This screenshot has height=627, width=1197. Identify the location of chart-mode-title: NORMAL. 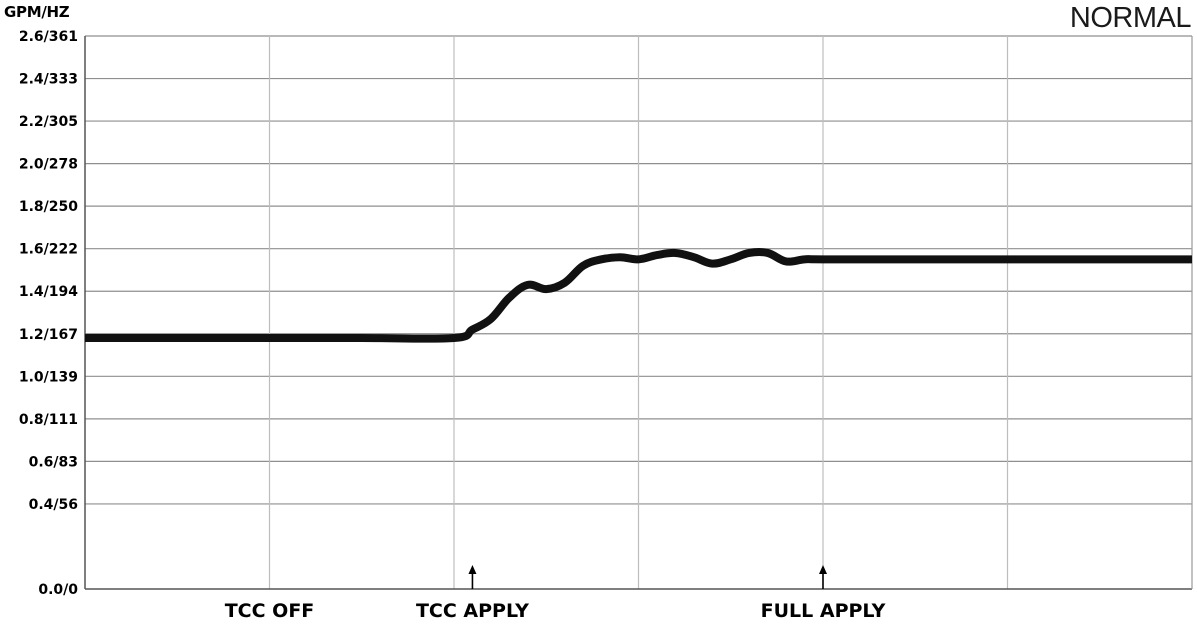
(1130, 18).